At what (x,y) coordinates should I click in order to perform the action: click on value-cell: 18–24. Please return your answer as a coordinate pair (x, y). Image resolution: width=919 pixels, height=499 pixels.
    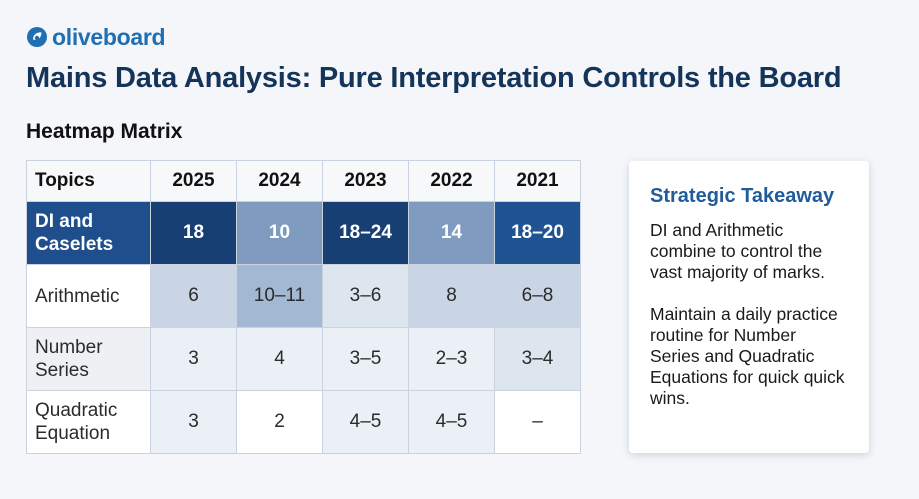
    Looking at the image, I should click on (365, 233).